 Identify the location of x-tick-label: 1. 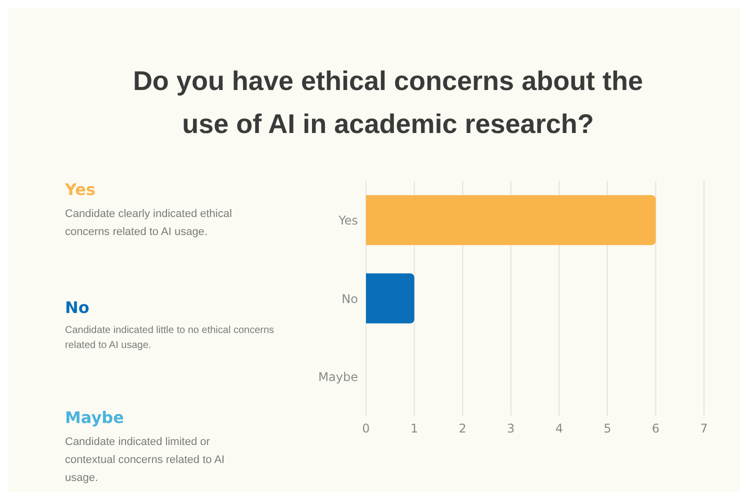
(414, 429).